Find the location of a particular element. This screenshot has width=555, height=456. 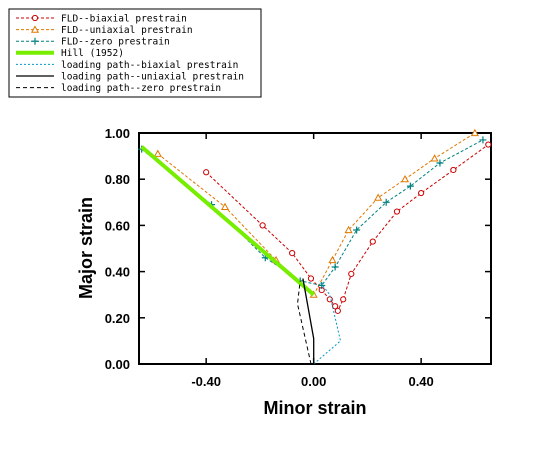

legend-label: loading path--biaxial prestrain is located at coordinates (149, 65).